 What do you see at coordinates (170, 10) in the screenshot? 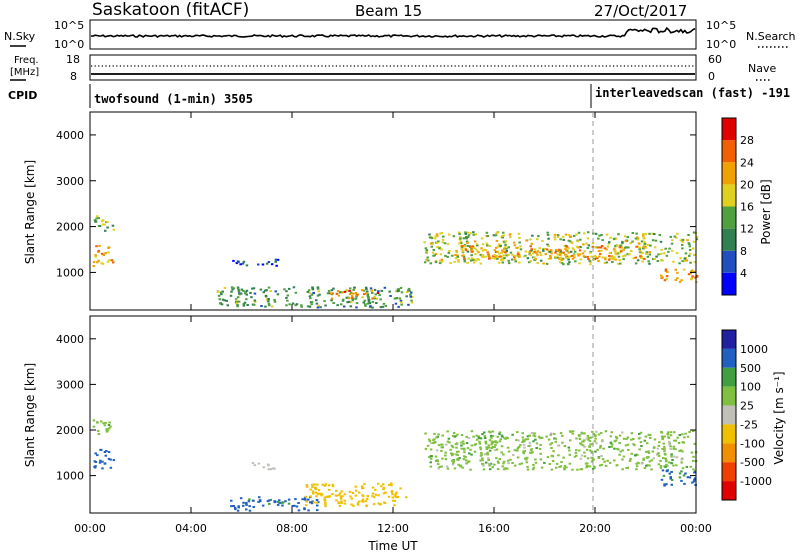
I see `station-title: Saskatoon (fitACF)` at bounding box center [170, 10].